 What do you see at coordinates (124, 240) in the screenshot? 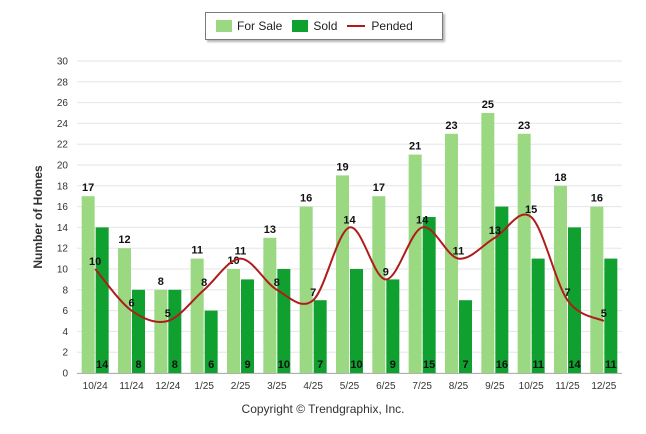
I see `data-label-for-sale: 12` at bounding box center [124, 240].